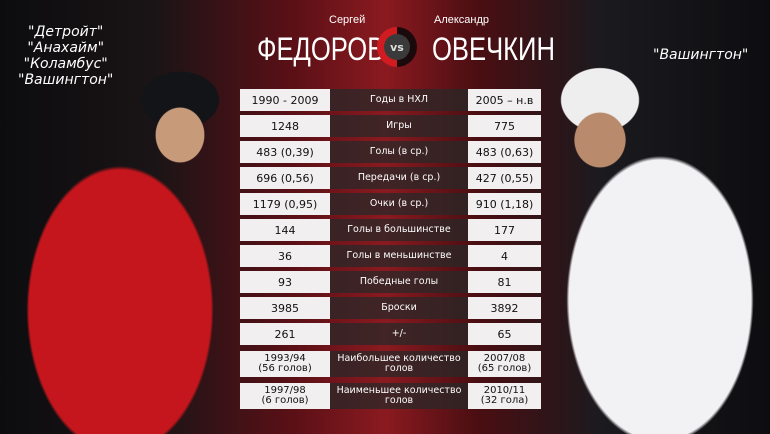 The width and height of the screenshot is (770, 434). Describe the element at coordinates (399, 178) in the screenshot. I see `stat-label: Передачи (в ср.)` at that location.